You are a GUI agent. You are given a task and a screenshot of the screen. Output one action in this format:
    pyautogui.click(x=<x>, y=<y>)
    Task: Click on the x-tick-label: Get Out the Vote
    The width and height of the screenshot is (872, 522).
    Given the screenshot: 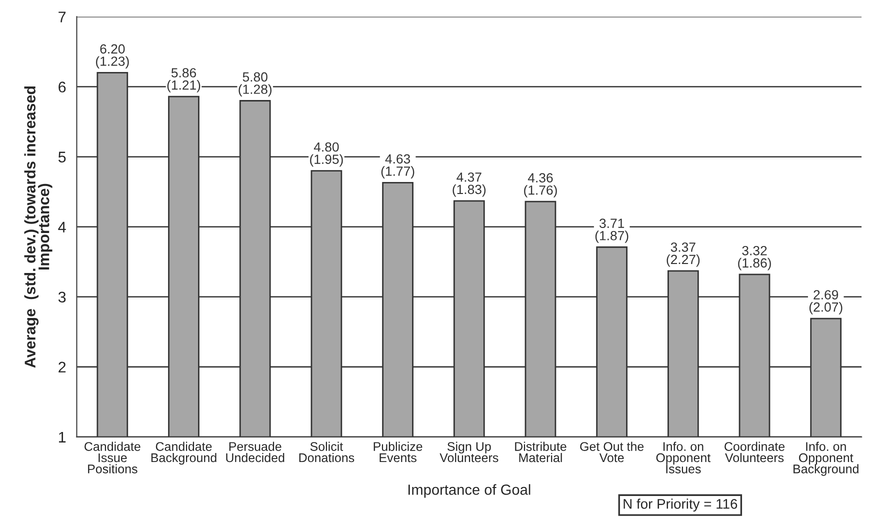 What is the action you would take?
    pyautogui.click(x=612, y=452)
    